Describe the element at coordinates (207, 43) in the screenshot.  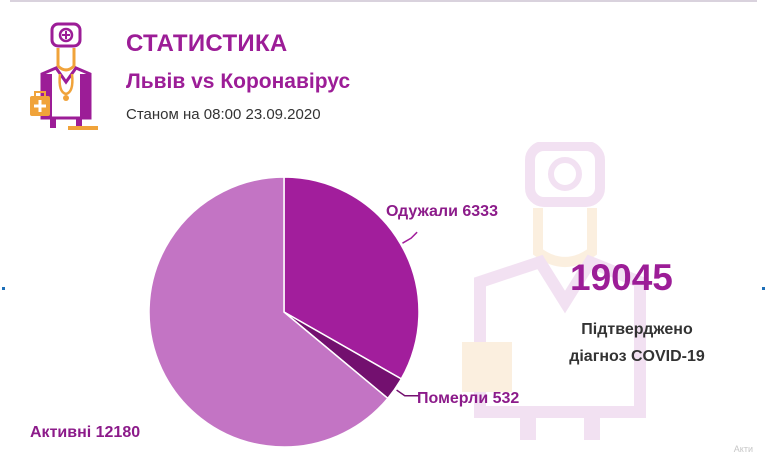
I see `page-title: СТАТИСТИКА` at that location.